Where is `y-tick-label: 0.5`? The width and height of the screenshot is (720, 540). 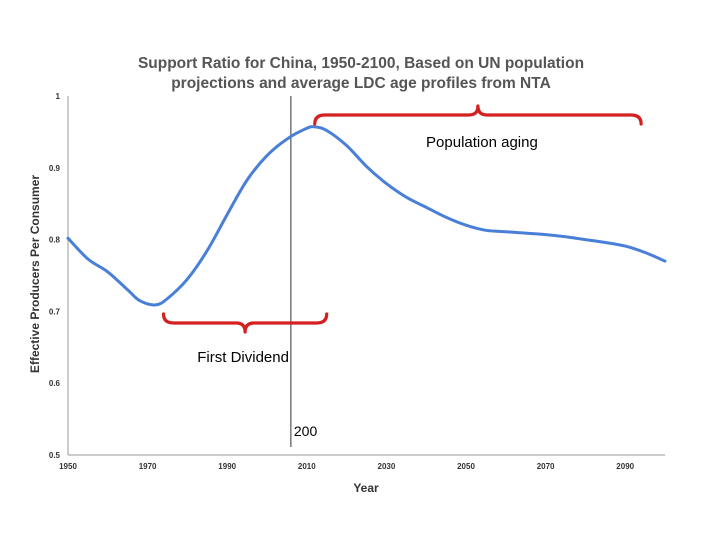 y-tick-label: 0.5 is located at coordinates (55, 455).